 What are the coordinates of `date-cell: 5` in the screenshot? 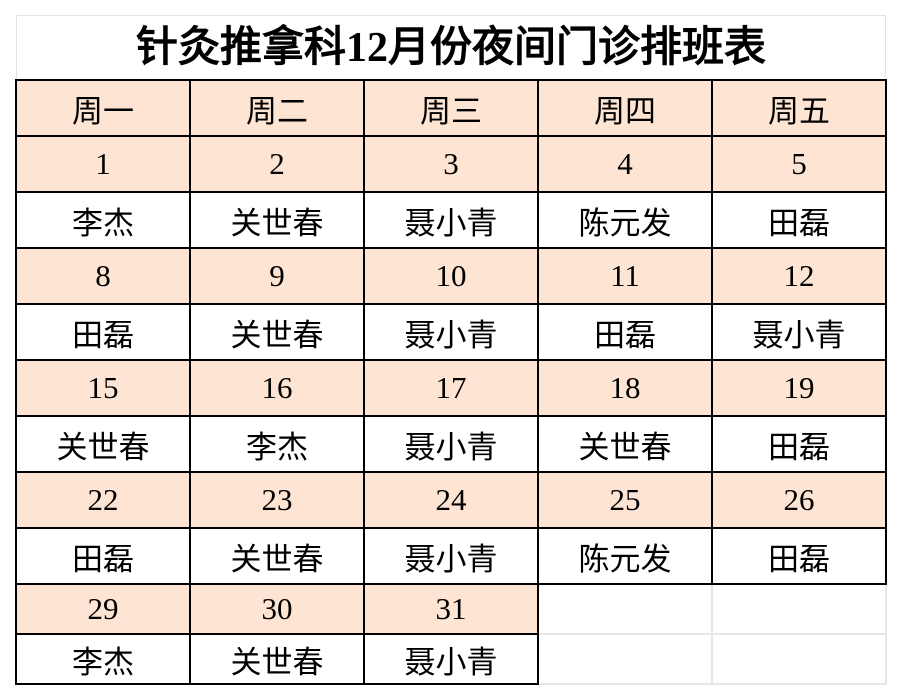 It's located at (799, 164).